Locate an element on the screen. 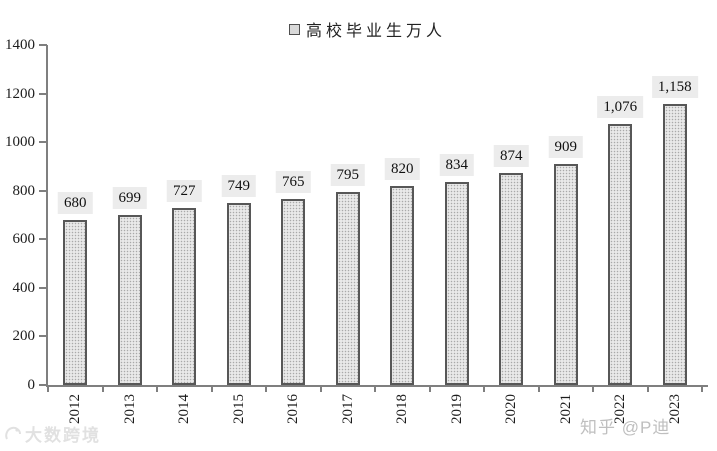 This screenshot has width=717, height=451. legend-label: 高校毕业生万人 is located at coordinates (376, 31).